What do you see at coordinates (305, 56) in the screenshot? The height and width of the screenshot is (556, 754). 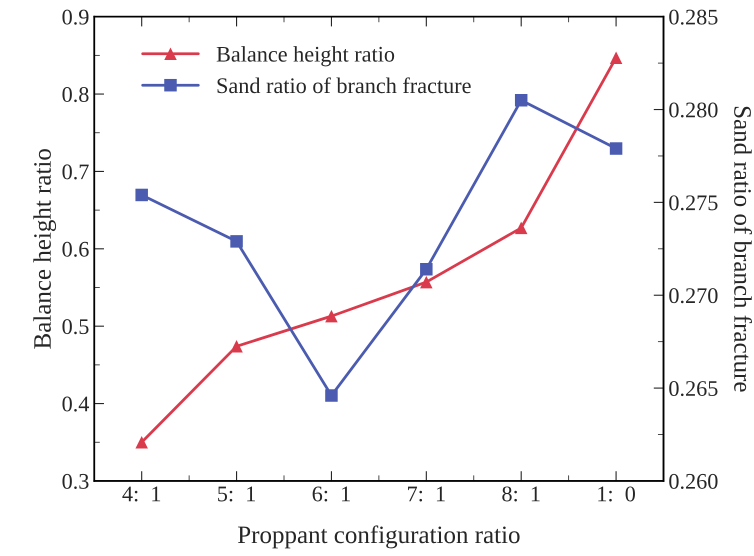 I see `legend-label: Balance height ratio` at bounding box center [305, 56].